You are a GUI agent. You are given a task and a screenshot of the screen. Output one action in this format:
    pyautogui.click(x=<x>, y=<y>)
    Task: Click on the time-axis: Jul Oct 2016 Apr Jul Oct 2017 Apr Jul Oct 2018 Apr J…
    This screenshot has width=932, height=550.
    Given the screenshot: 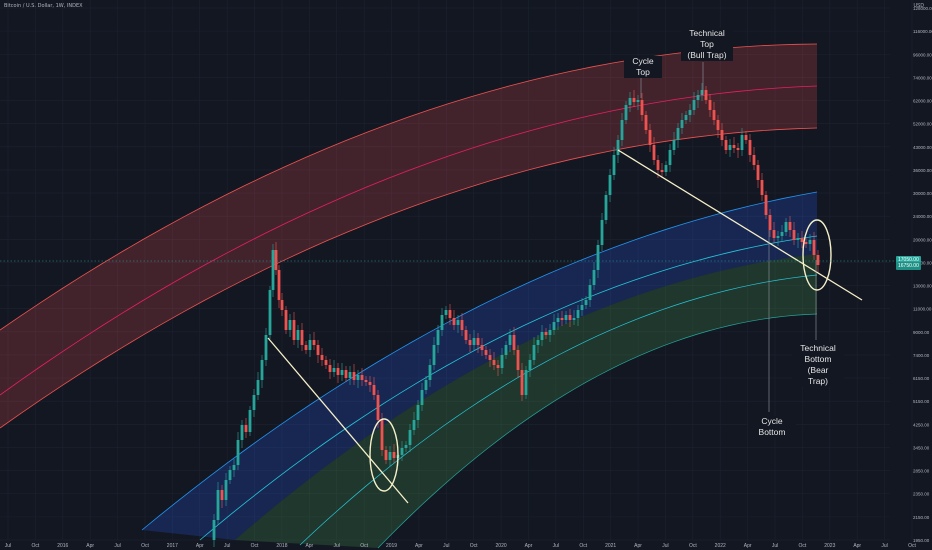 What is the action you would take?
    pyautogui.click(x=461, y=546)
    